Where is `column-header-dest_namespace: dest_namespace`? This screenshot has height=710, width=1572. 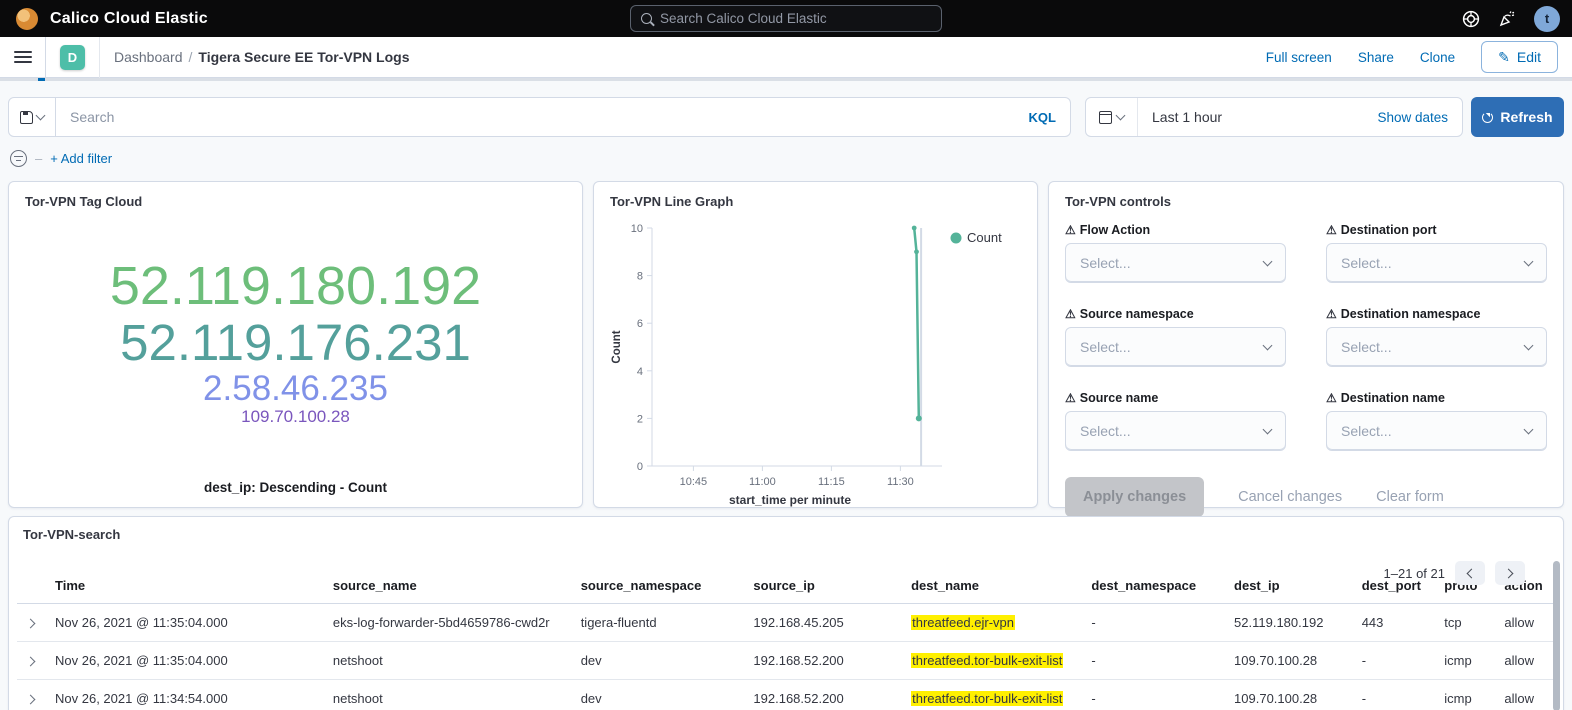
column-header-dest_namespace: dest_namespace is located at coordinates (1161, 588).